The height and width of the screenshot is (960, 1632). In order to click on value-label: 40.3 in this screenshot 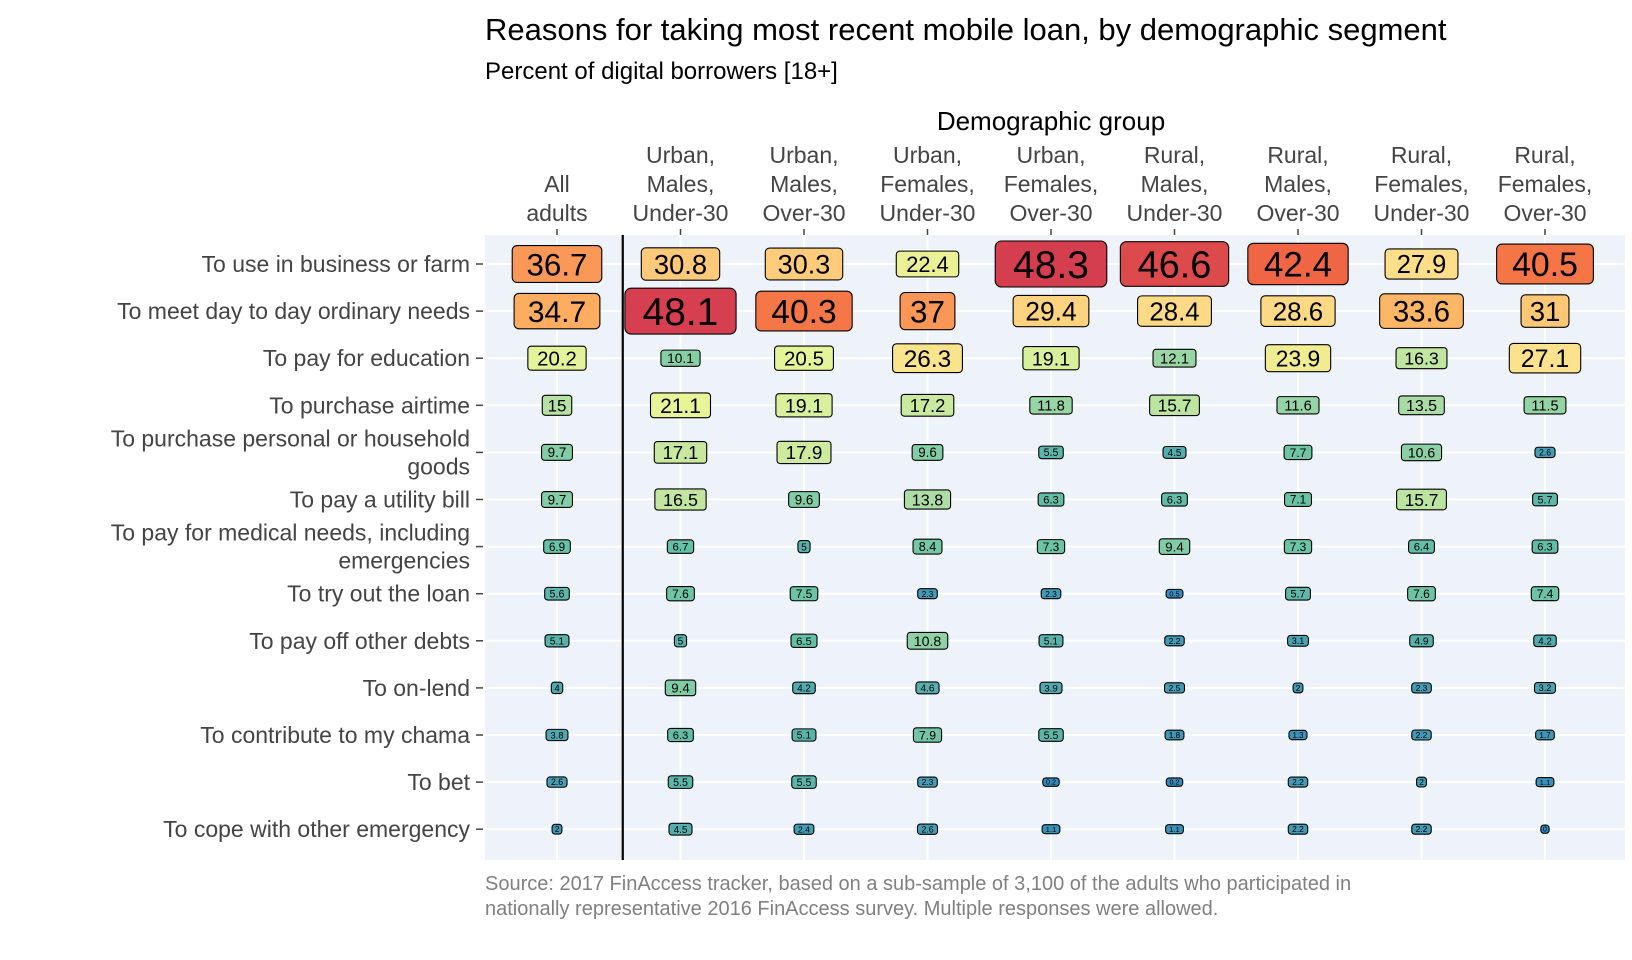, I will do `click(804, 312)`.